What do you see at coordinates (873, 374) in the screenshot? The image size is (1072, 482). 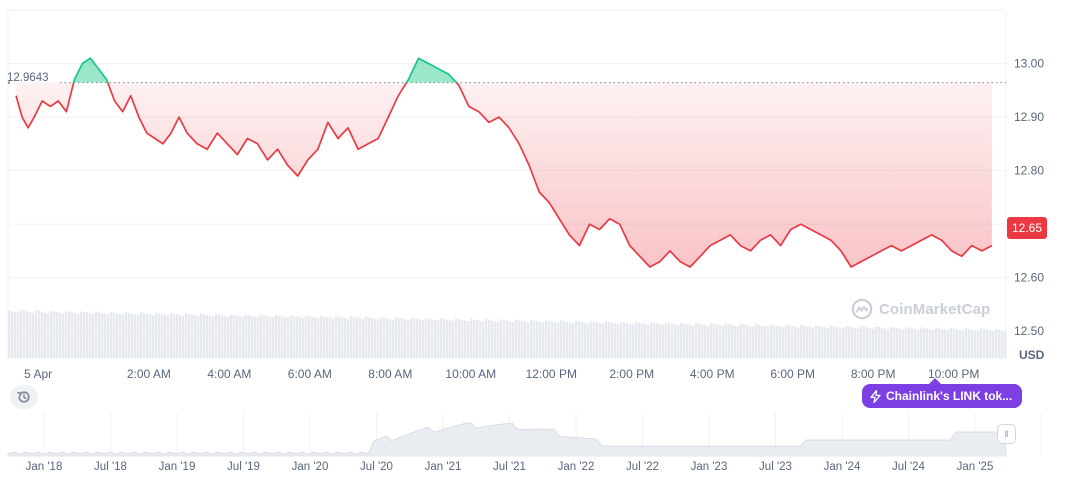 I see `x-tick-label: 8:00 PM` at bounding box center [873, 374].